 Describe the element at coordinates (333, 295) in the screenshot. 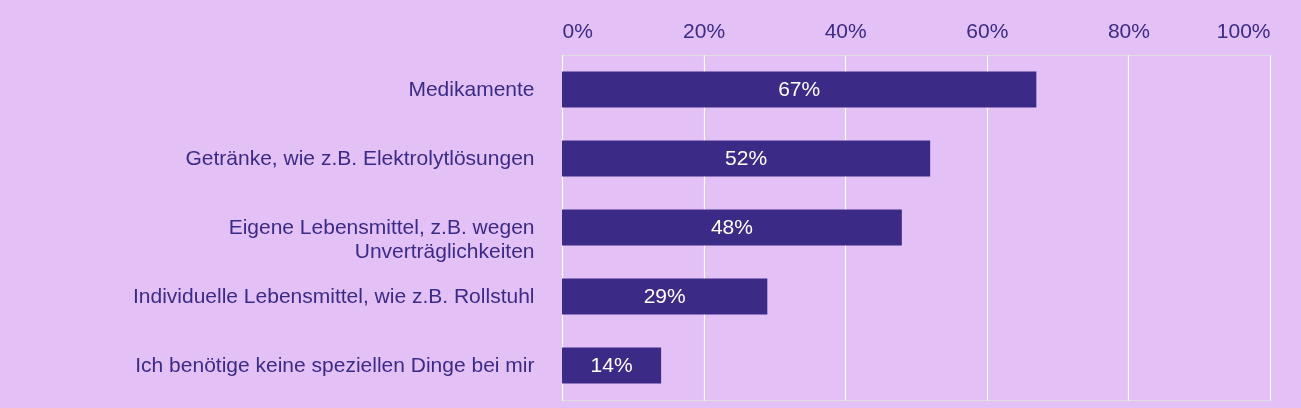

I see `y-tick-label: Individuelle Lebensmittel, wie z.B. Rollstuhl` at that location.